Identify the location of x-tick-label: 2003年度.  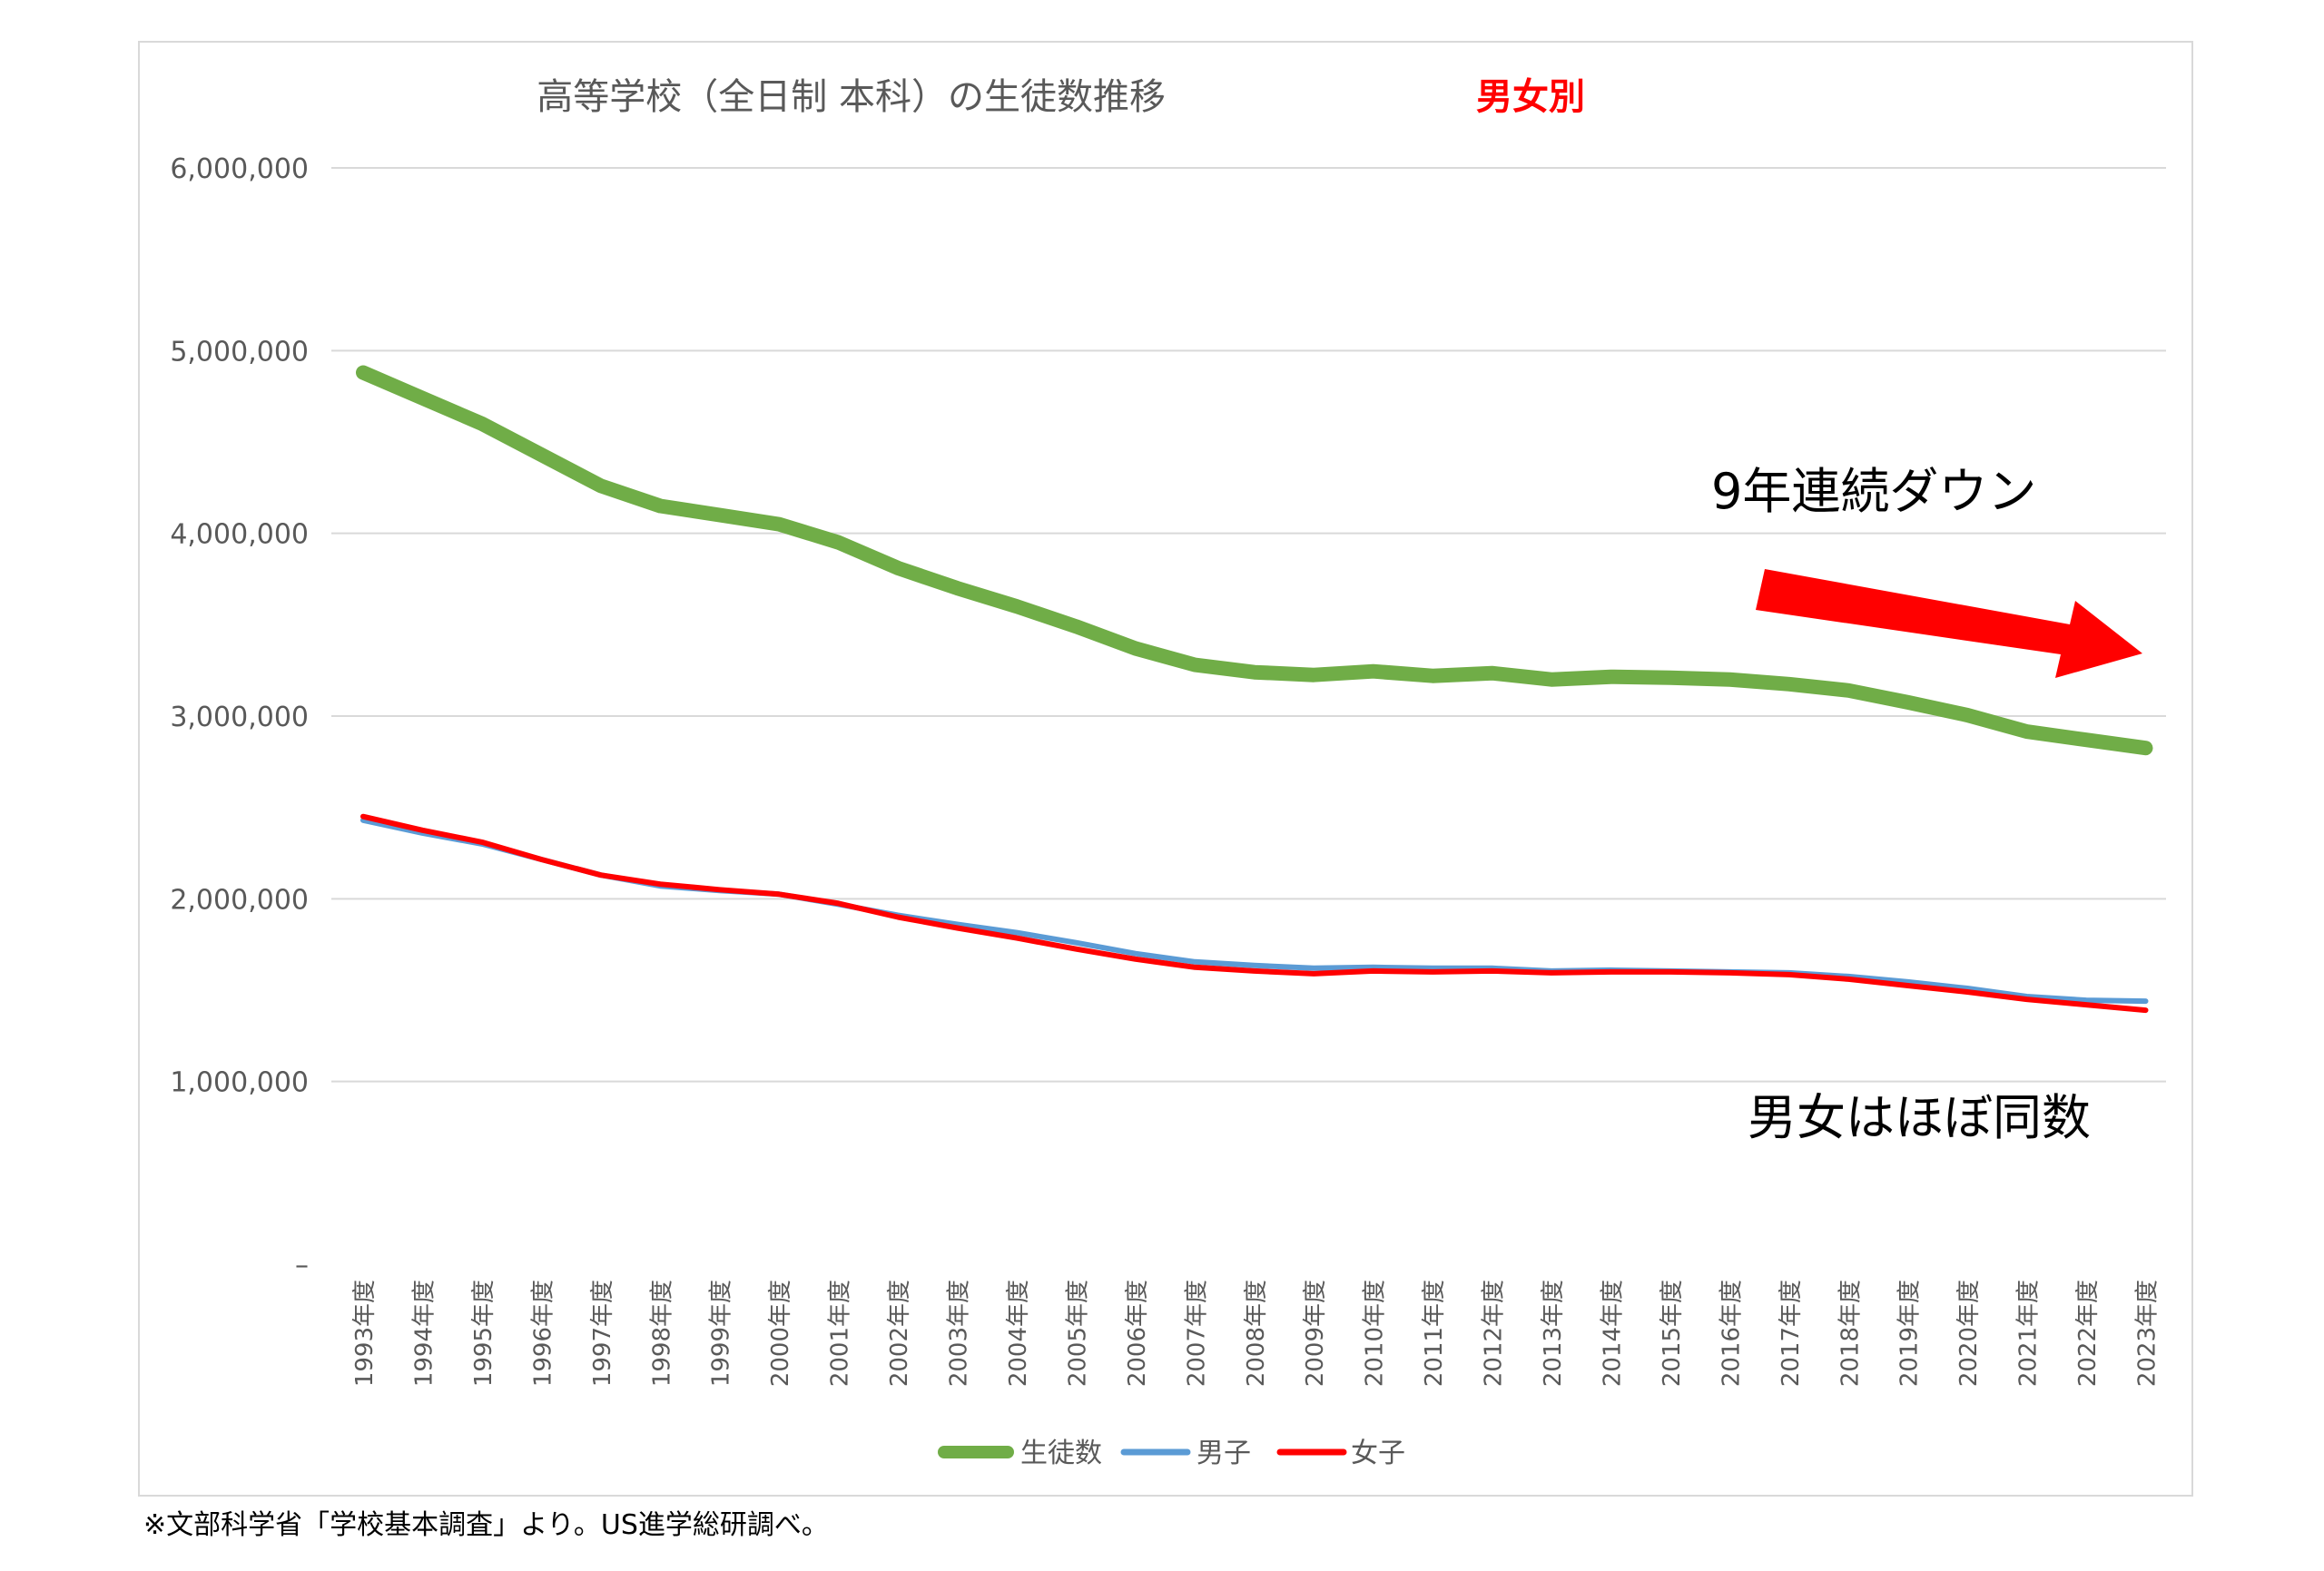
(959, 1333).